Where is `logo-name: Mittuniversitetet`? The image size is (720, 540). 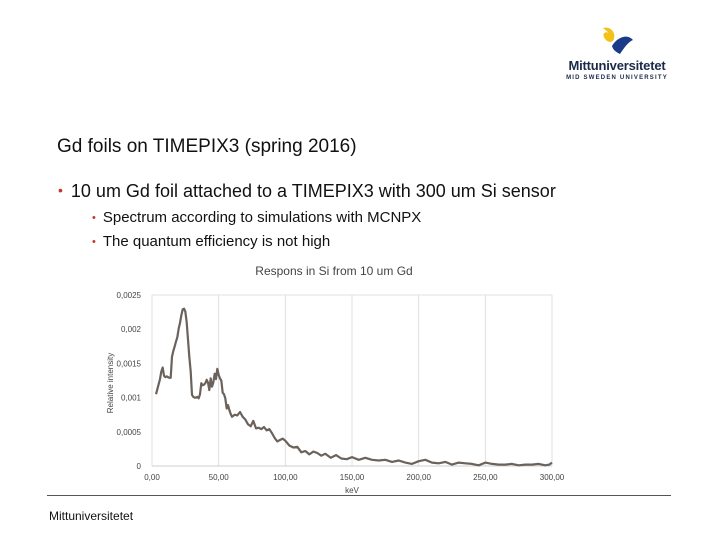
logo-name: Mittuniversitetet is located at coordinates (617, 65).